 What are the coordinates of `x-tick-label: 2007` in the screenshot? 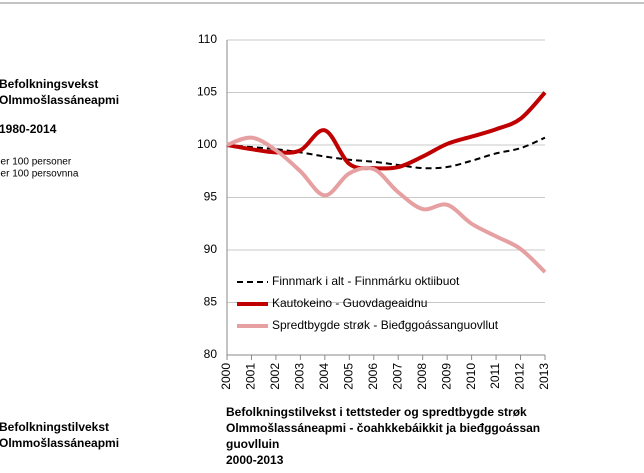 It's located at (397, 376).